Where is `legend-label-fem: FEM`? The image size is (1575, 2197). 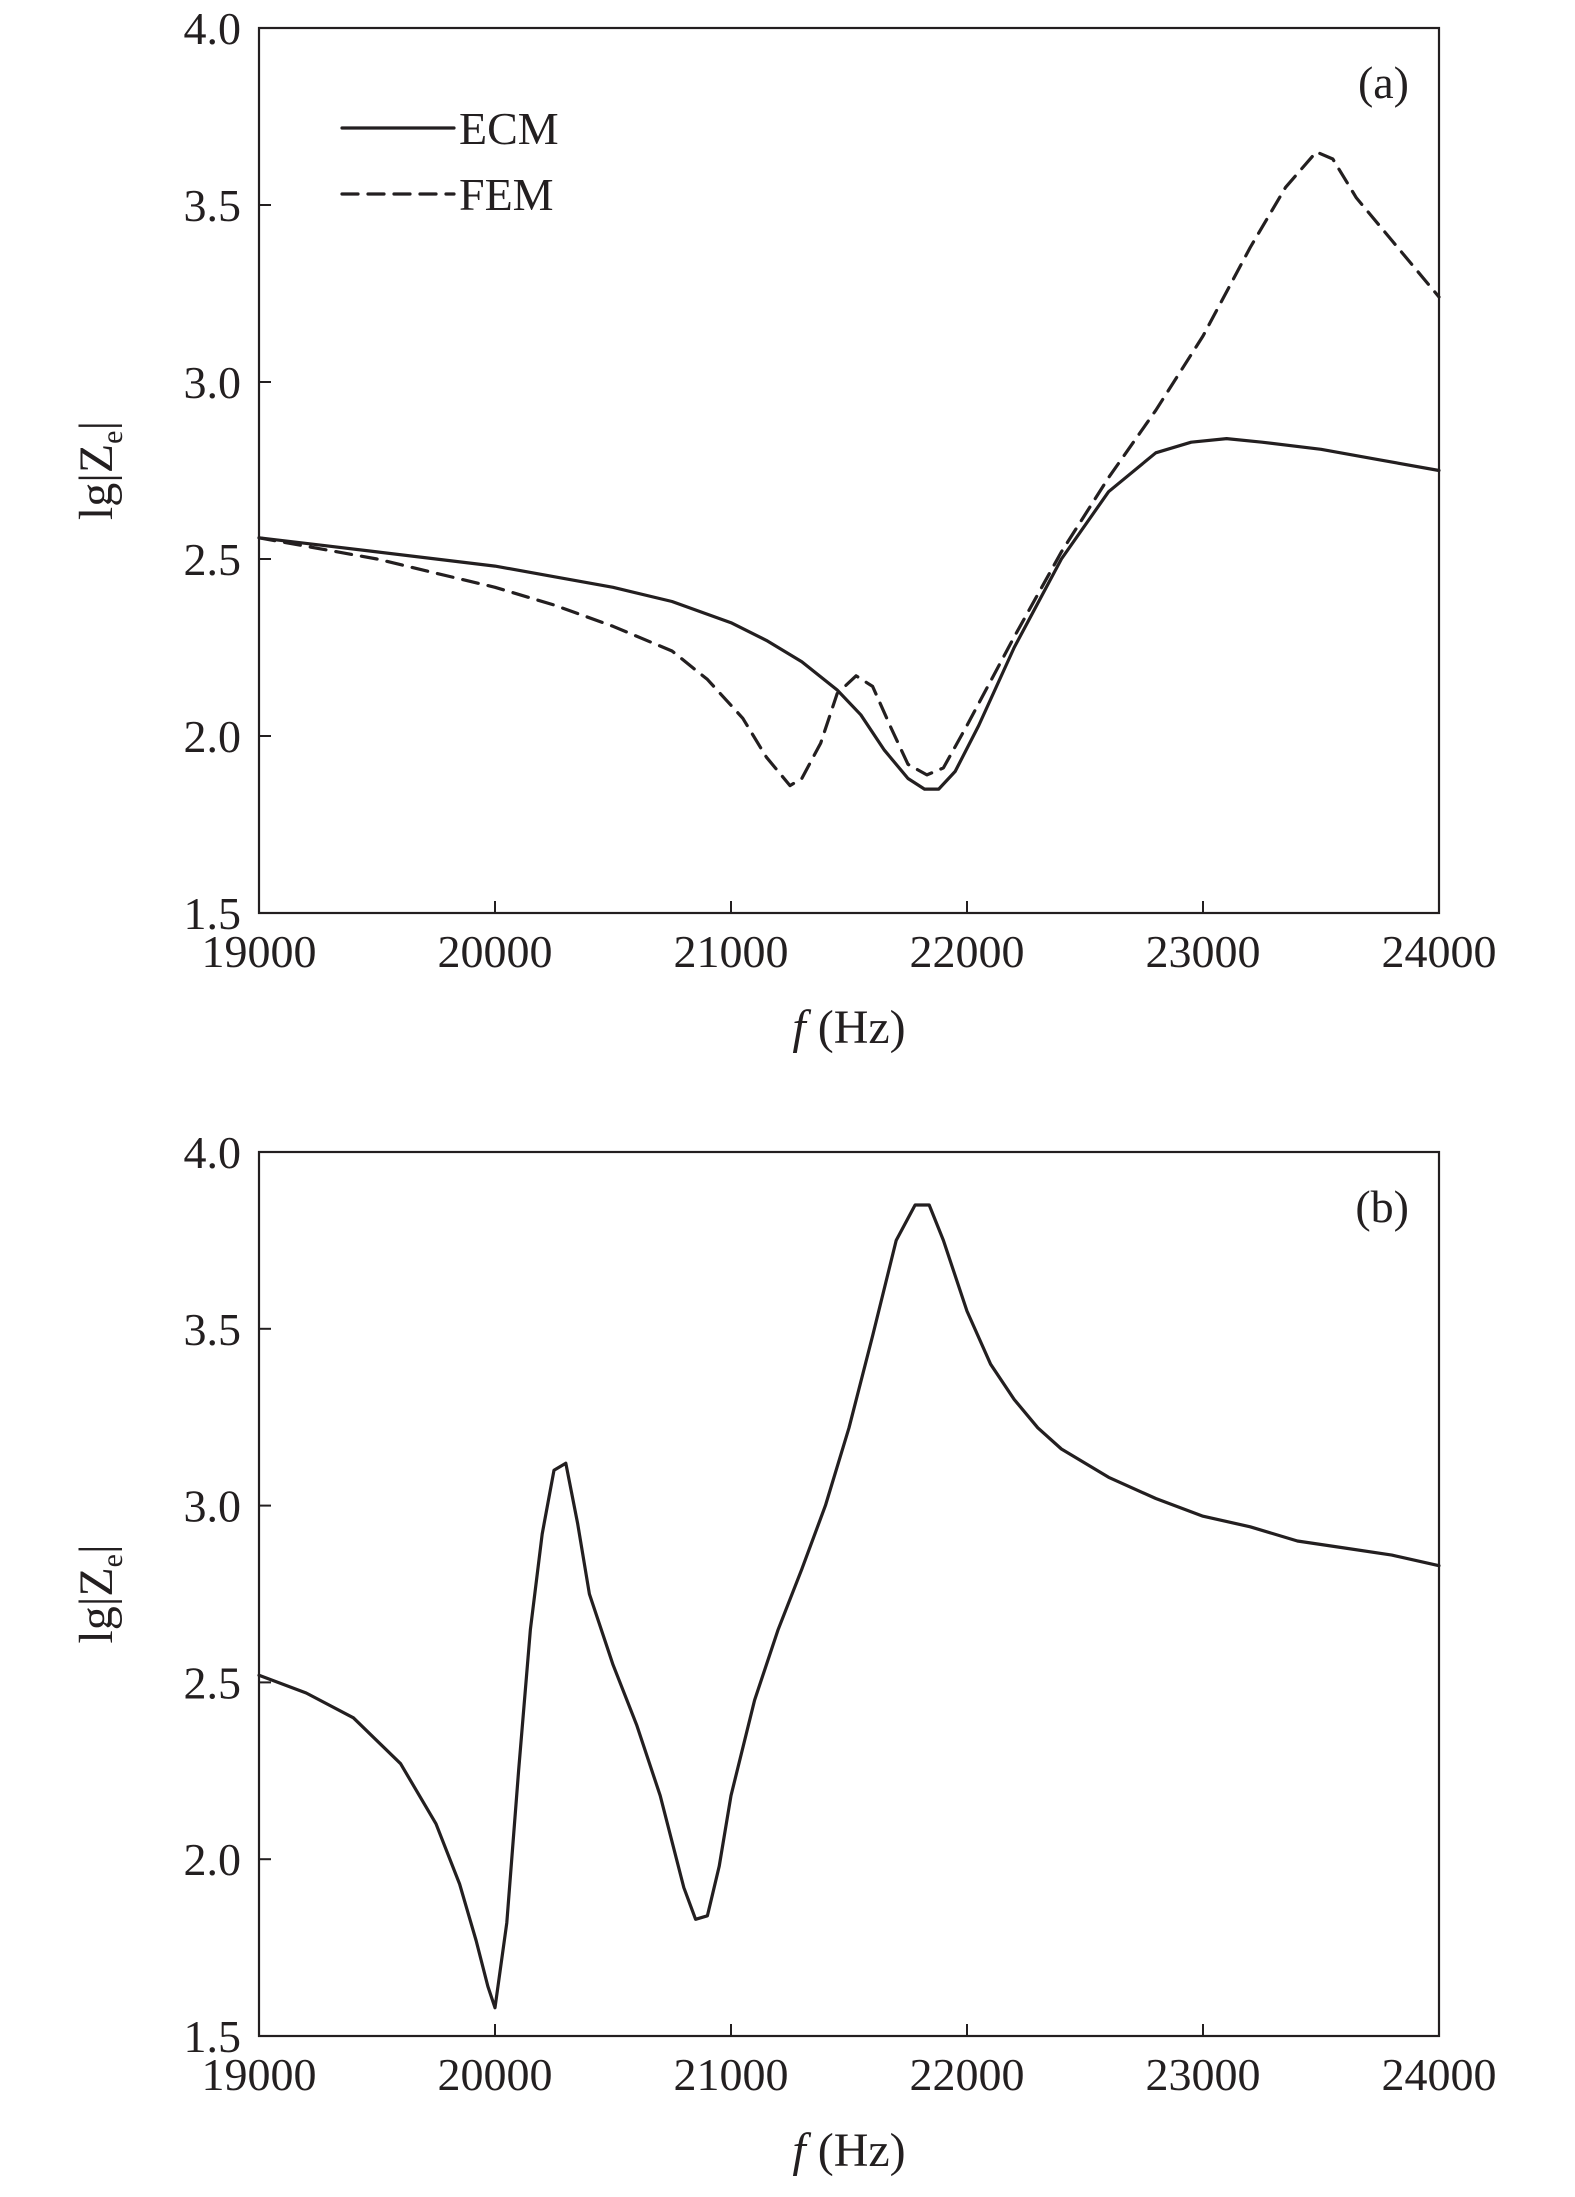
legend-label-fem: FEM is located at coordinates (506, 194).